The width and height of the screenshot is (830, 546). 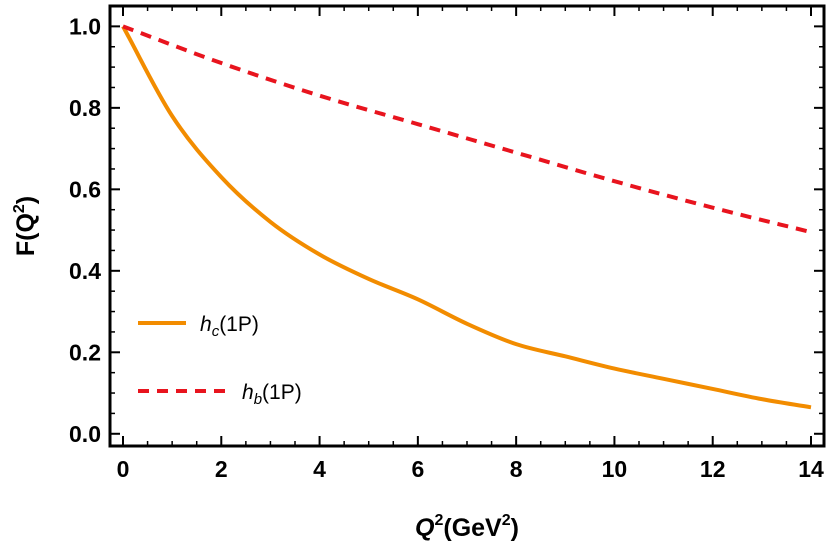 I want to click on y-axis-title: F(Q2), so click(x=25, y=226).